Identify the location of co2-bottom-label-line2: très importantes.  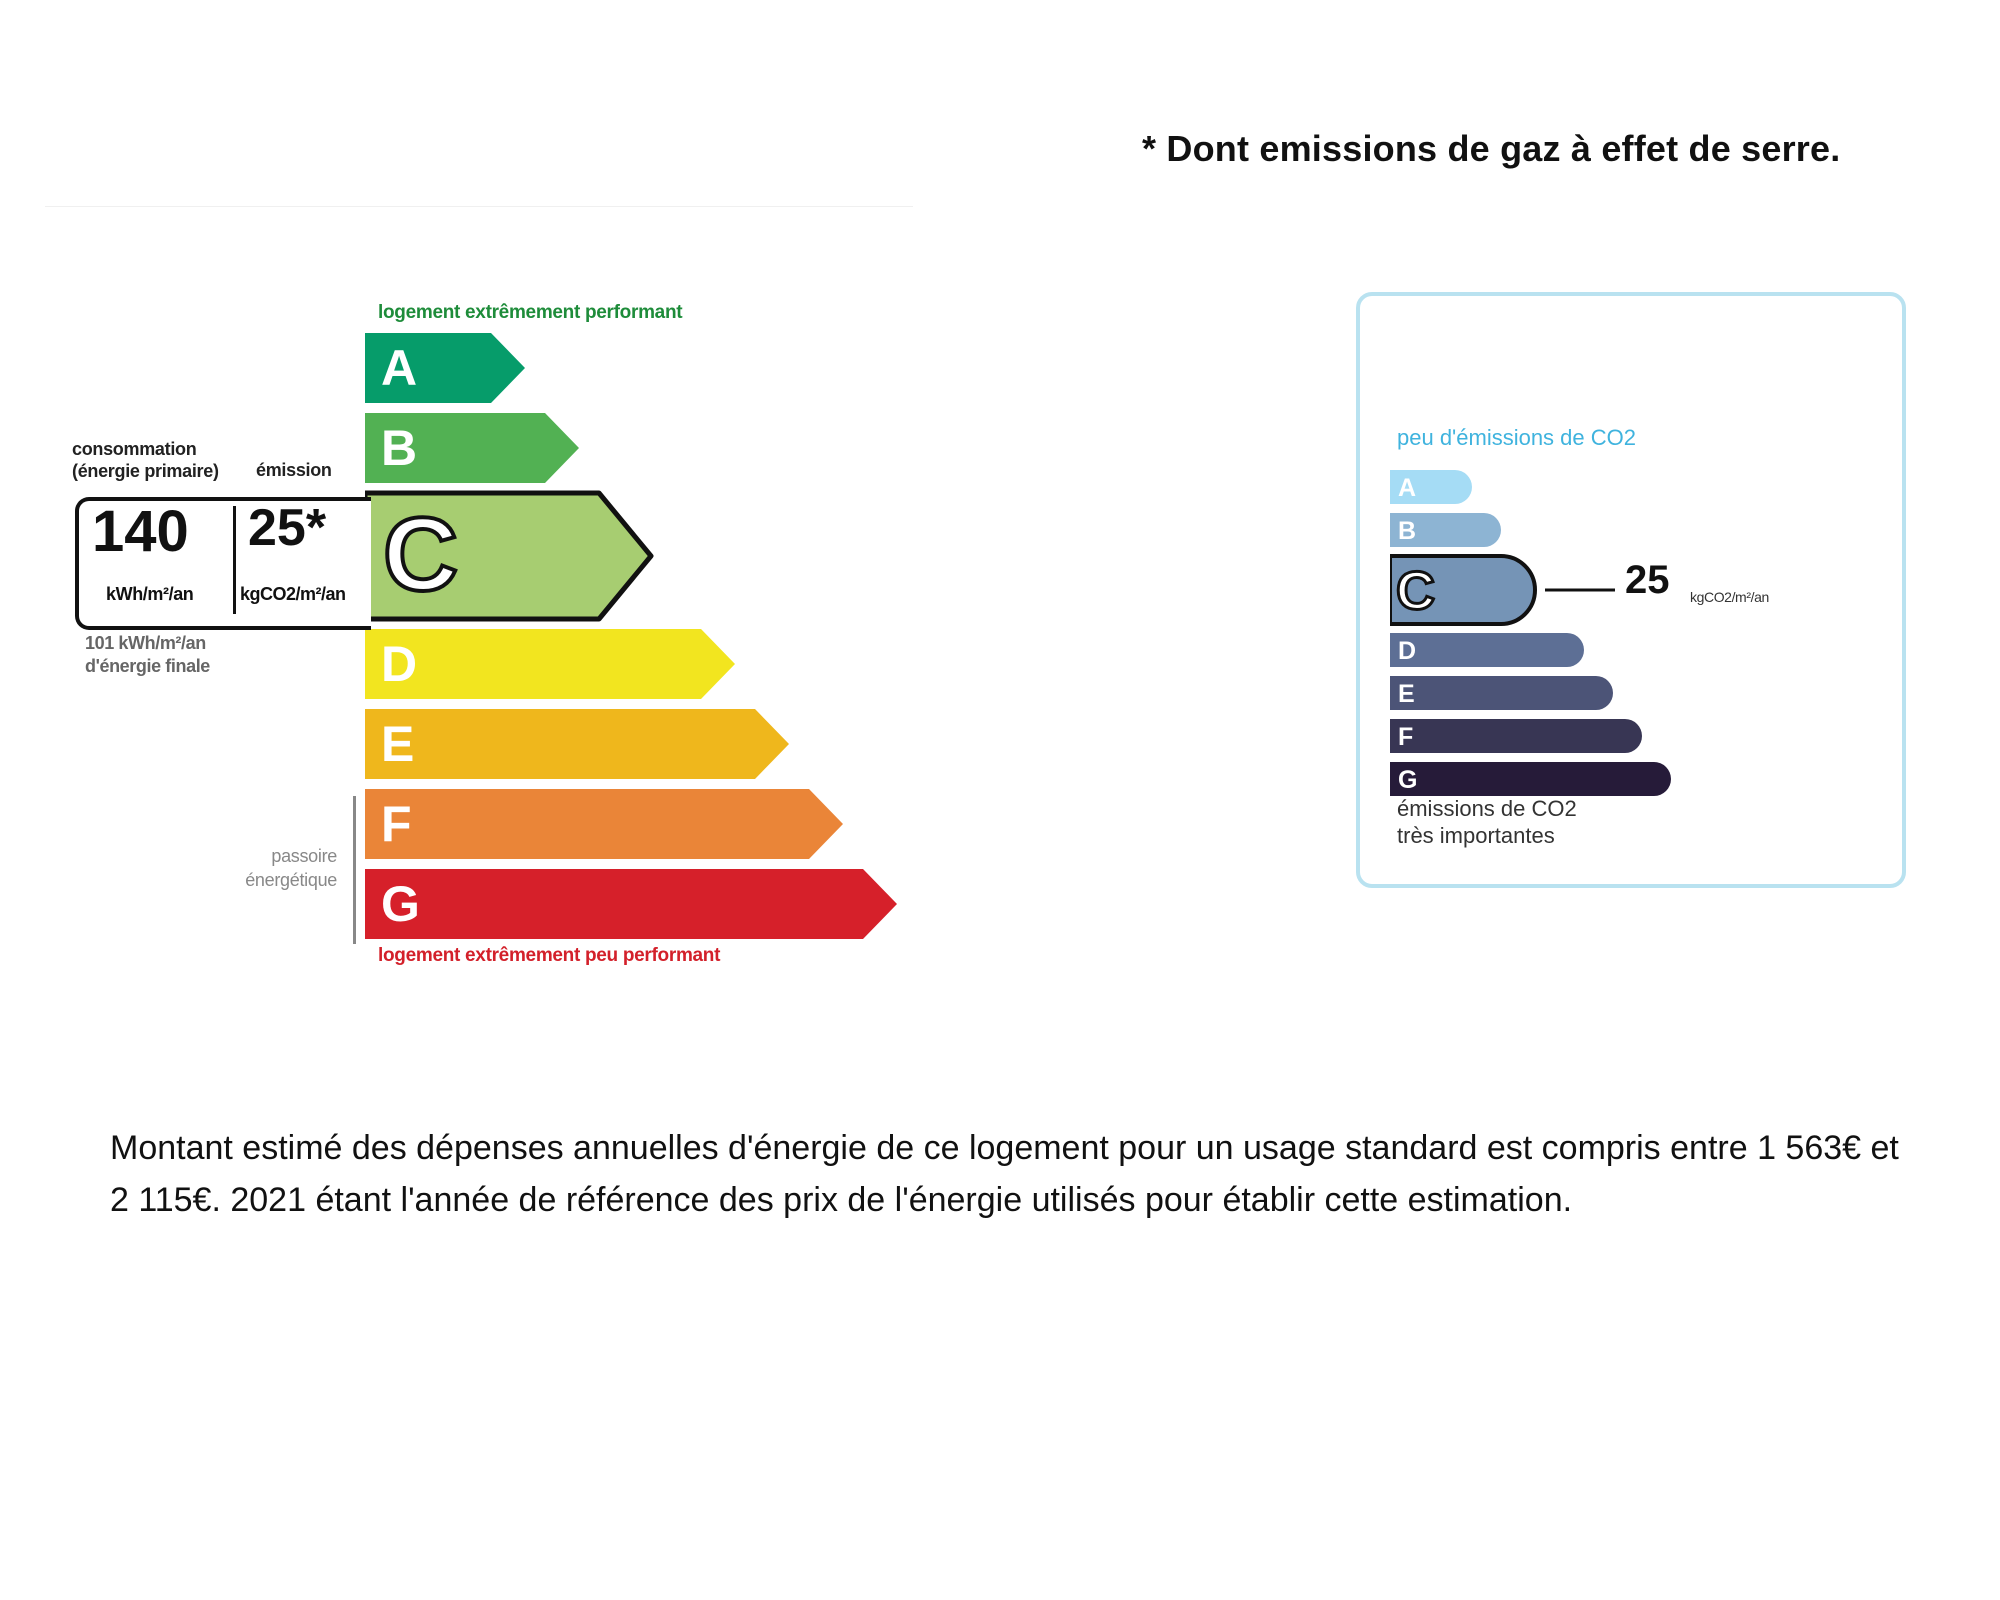
(1476, 835).